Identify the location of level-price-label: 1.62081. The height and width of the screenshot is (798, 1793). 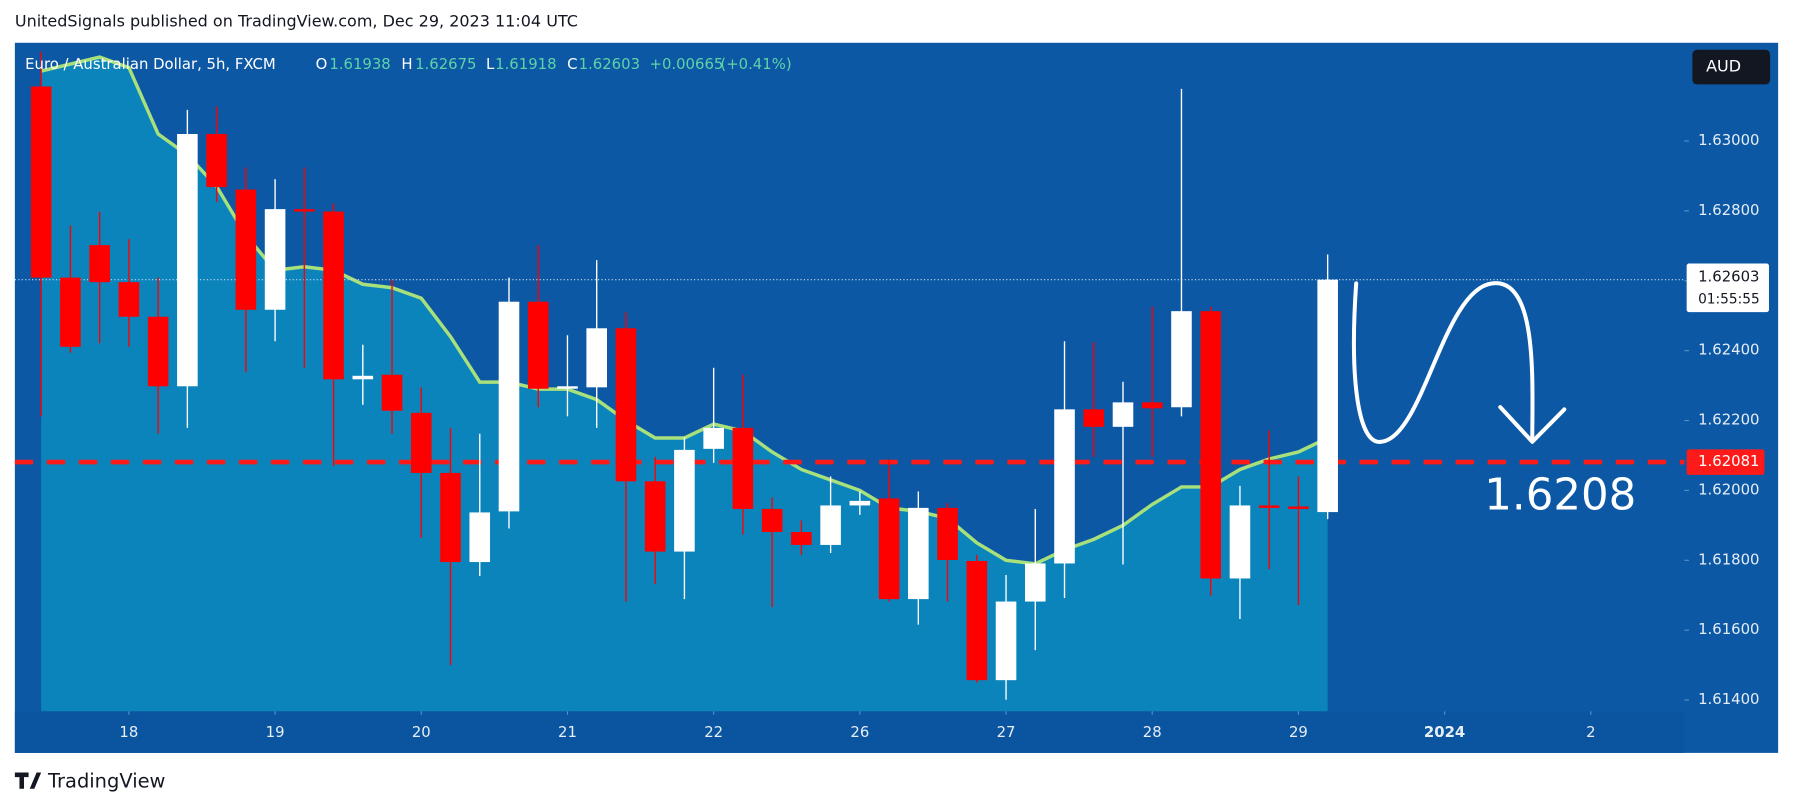
(1728, 461).